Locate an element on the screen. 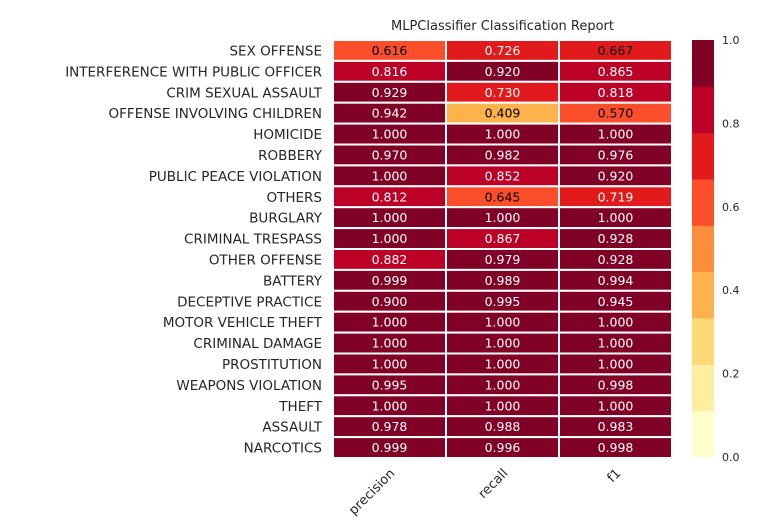 This screenshot has width=757, height=526. row-label: CRIMINAL TRESPASS is located at coordinates (253, 240).